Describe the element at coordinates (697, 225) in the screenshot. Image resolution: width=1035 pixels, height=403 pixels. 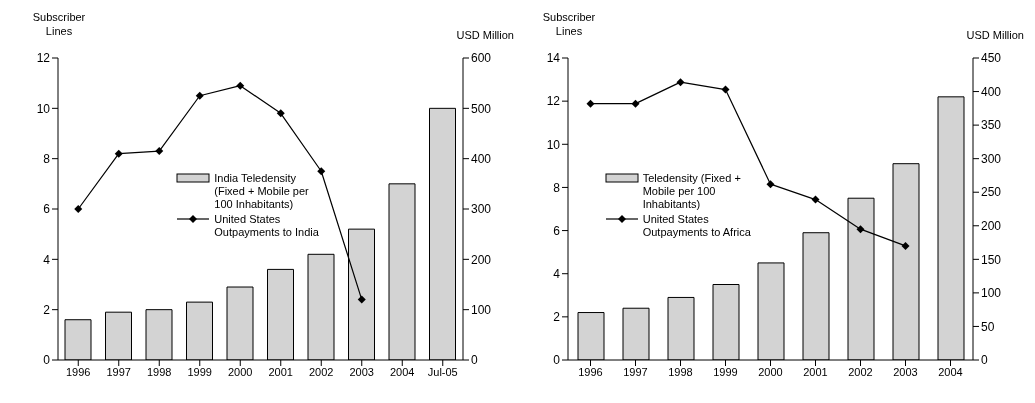
I see `legend-label: United States Outpayments to Africa` at that location.